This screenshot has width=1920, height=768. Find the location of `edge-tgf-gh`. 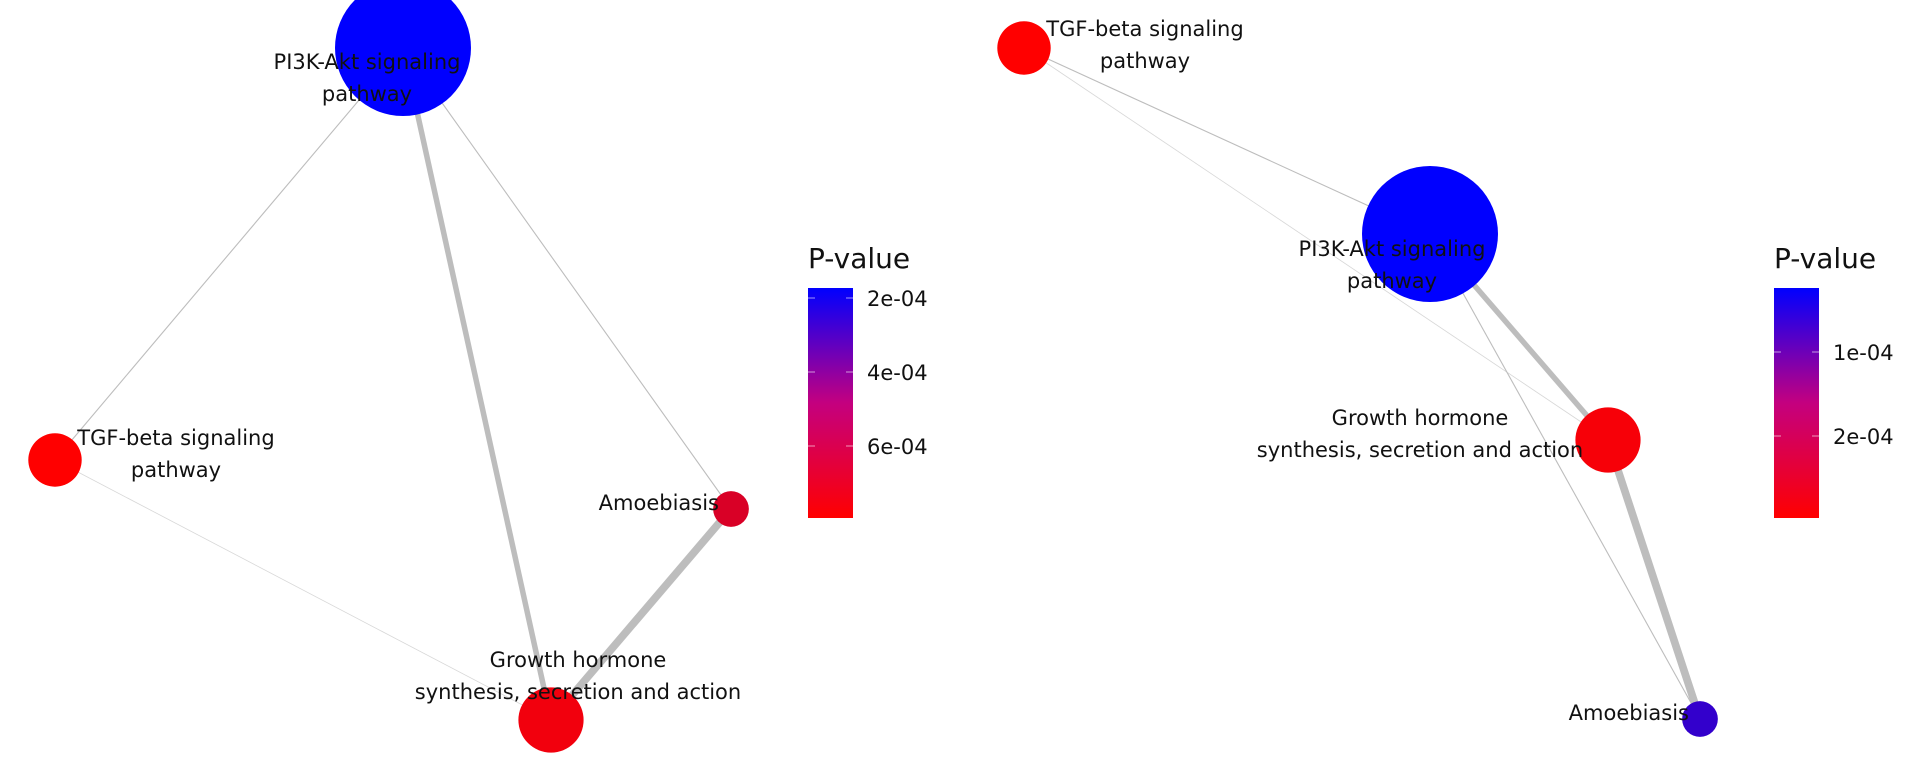

edge-tgf-gh is located at coordinates (303, 590).